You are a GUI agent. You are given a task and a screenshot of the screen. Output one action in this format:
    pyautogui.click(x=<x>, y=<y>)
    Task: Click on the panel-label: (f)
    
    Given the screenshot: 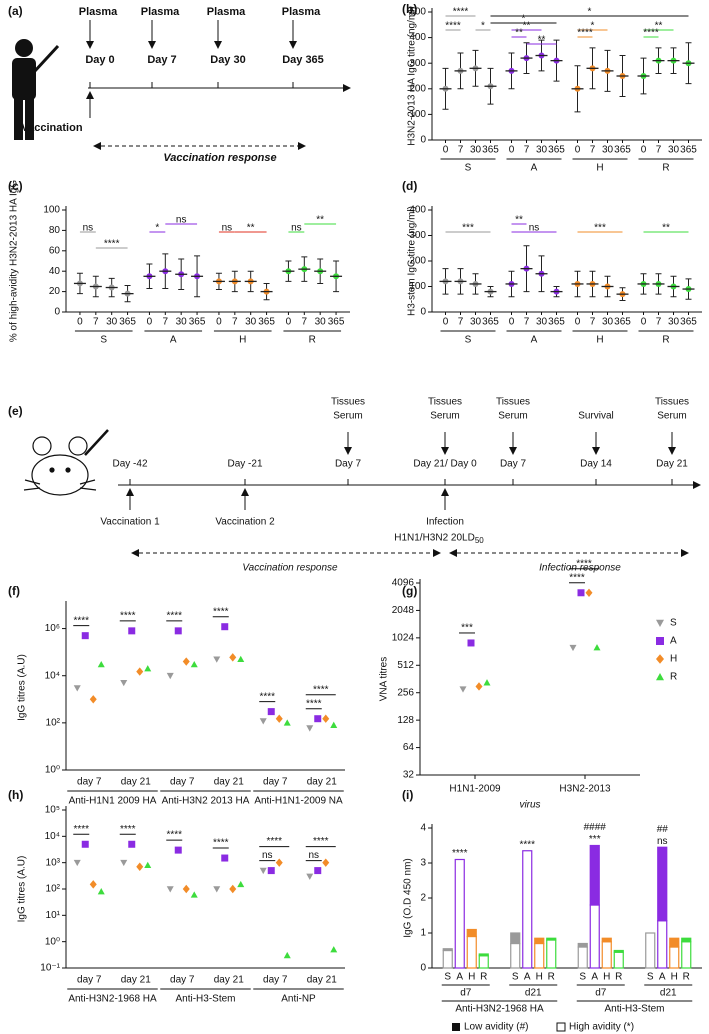 What is the action you would take?
    pyautogui.click(x=14, y=591)
    